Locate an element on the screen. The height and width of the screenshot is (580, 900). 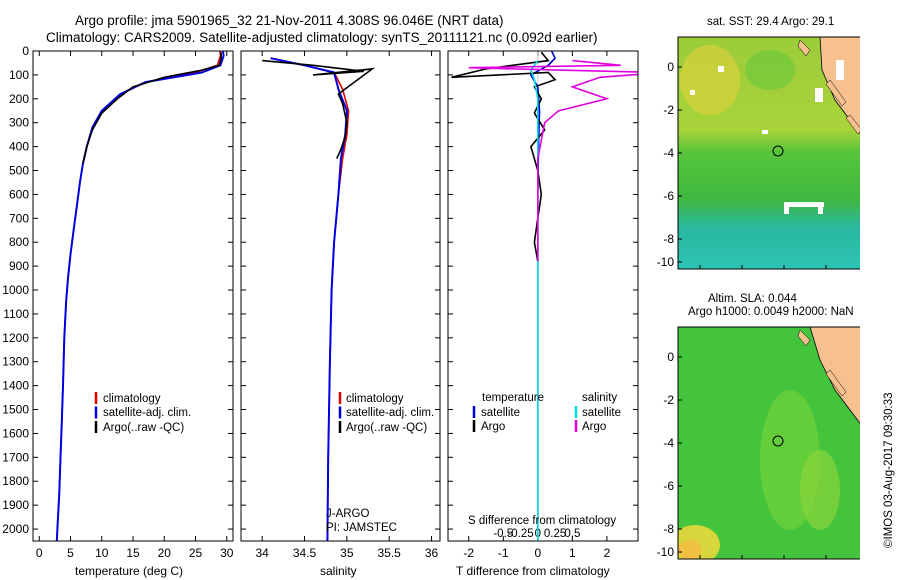
imos-credit: ©IMOS 03-Aug-2017 09:30:33 is located at coordinates (889, 470).